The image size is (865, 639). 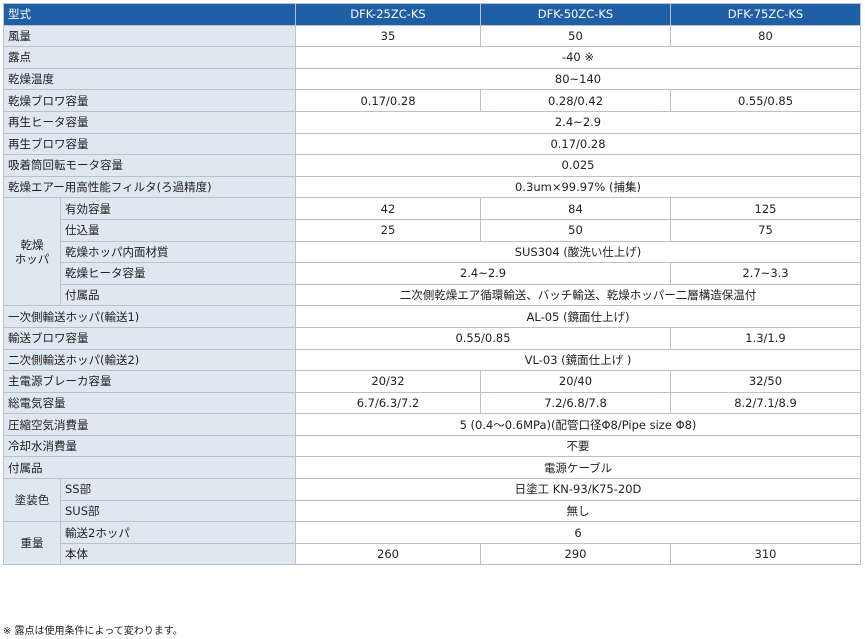 What do you see at coordinates (578, 468) in the screenshot?
I see `value-cell: 電源ケーブル` at bounding box center [578, 468].